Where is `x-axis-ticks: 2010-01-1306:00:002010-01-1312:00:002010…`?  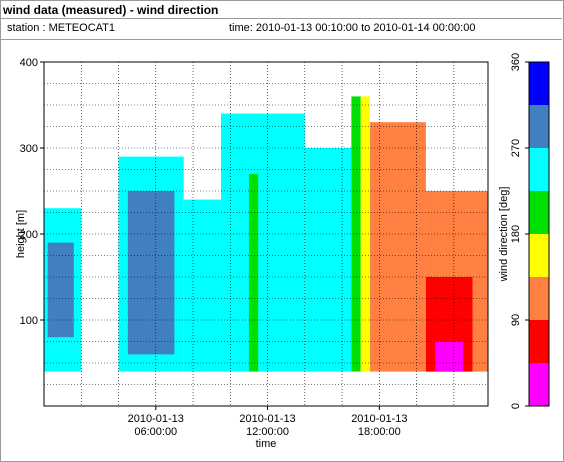
x-axis-ticks: 2010-01-1306:00:002010-01-1312:00:002010… is located at coordinates (267, 422).